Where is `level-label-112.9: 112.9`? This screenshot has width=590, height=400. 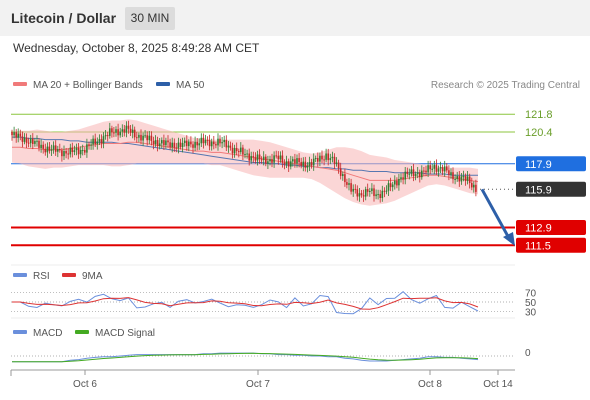
level-label-112.9: 112.9 is located at coordinates (538, 229).